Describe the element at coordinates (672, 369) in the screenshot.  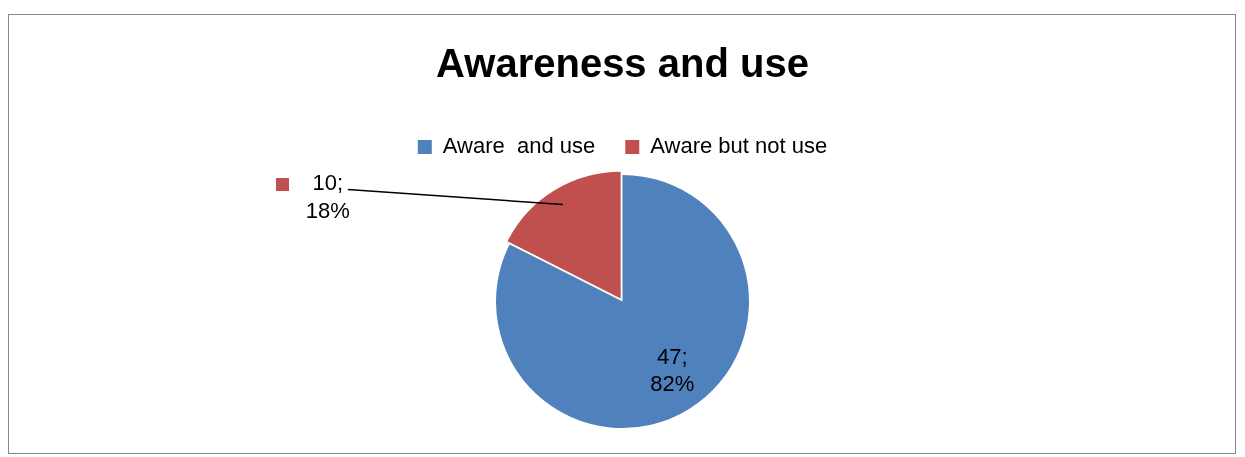
I see `data-label: 47; 82%` at that location.